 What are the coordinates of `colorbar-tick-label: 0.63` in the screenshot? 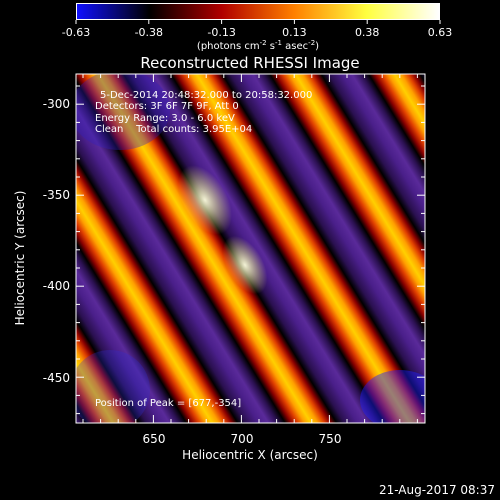 It's located at (440, 32).